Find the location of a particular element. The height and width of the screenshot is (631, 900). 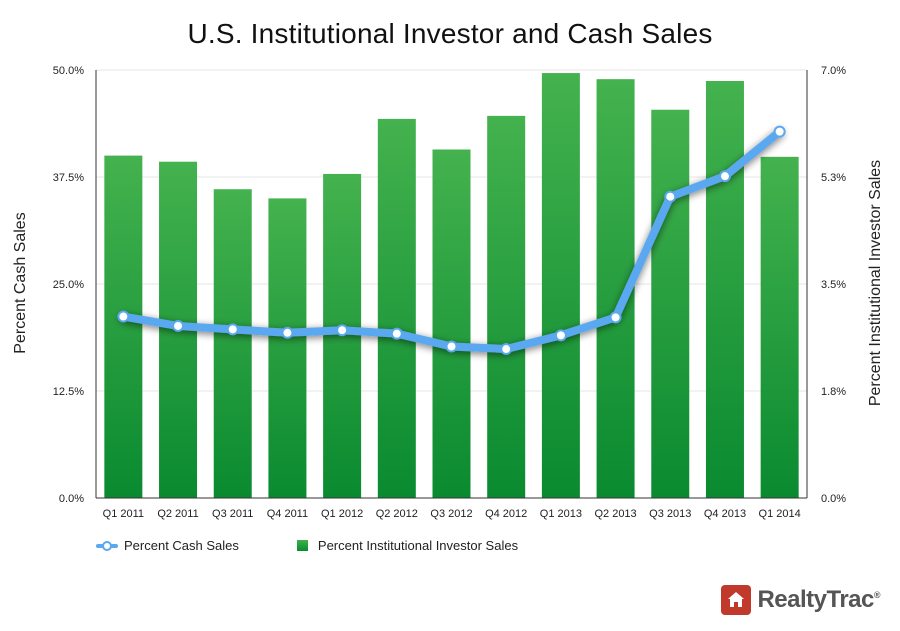

brand-logo: RealtyTrac® is located at coordinates (801, 600).